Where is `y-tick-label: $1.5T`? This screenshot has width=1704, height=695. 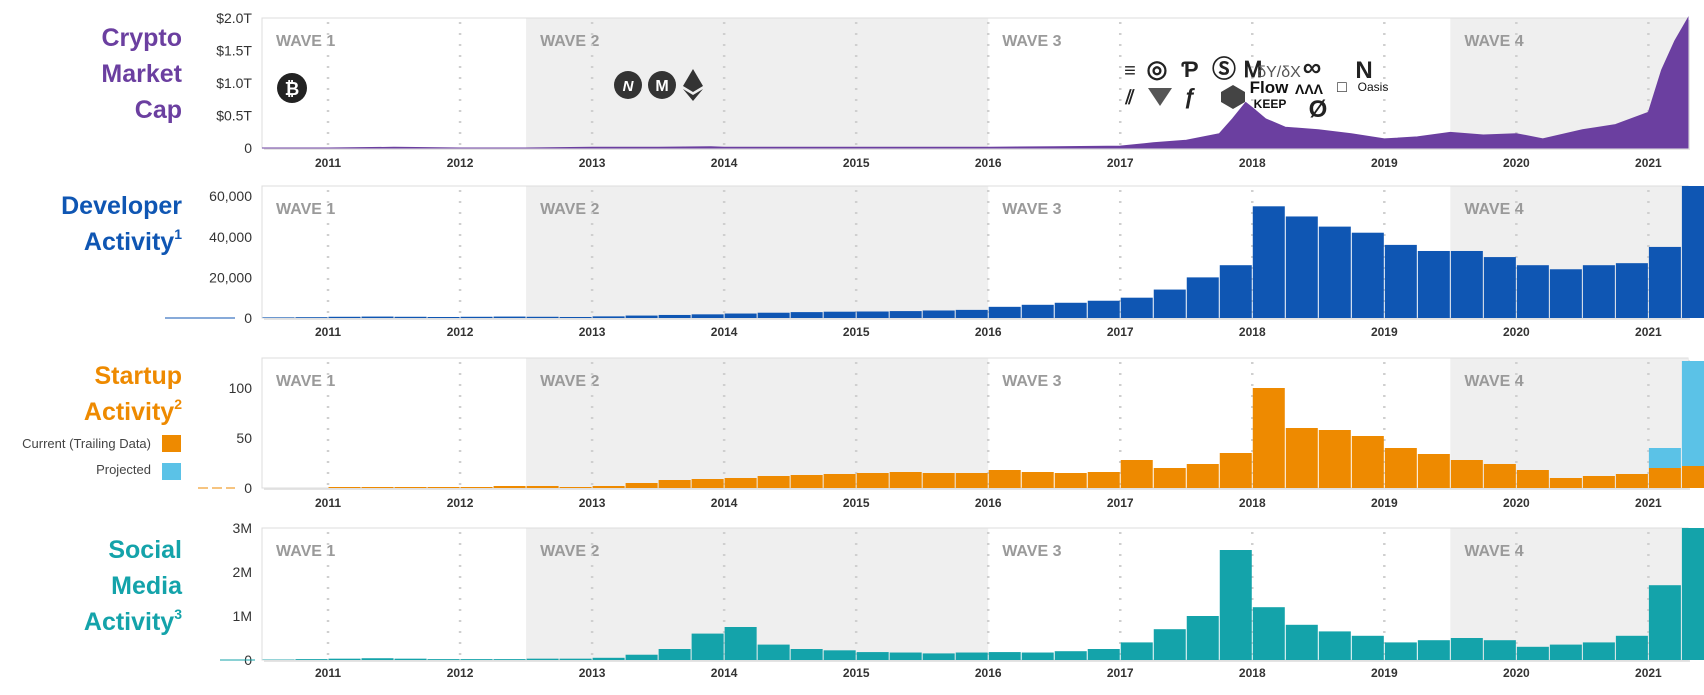
y-tick-label: $1.5T is located at coordinates (234, 51).